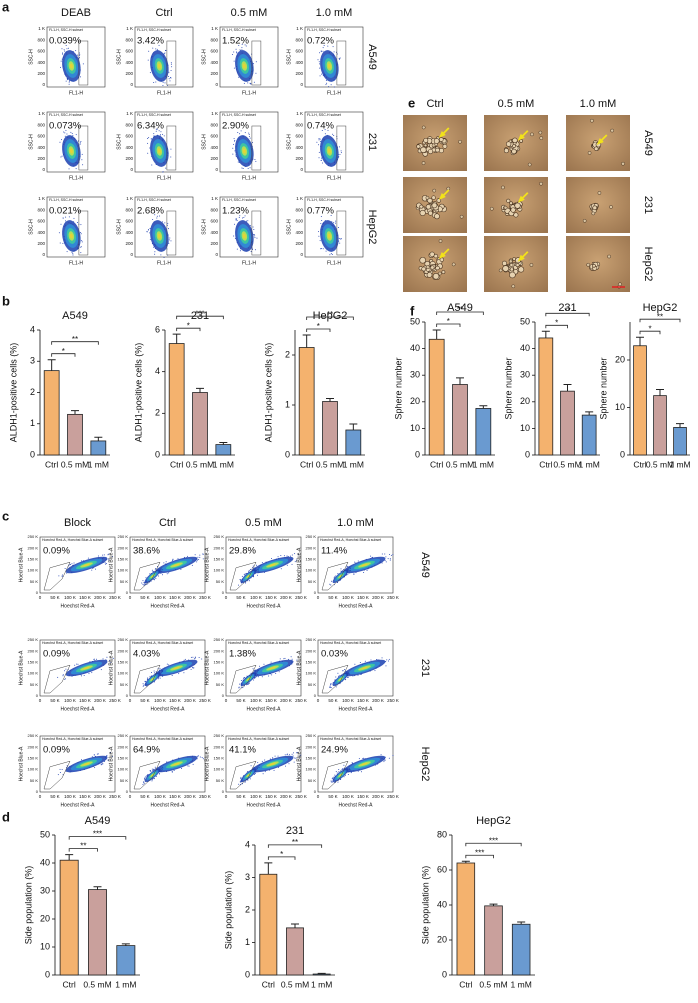 The image size is (698, 1003). What do you see at coordinates (249, 263) in the screenshot?
I see `x-axis-label: FL1-H` at bounding box center [249, 263].